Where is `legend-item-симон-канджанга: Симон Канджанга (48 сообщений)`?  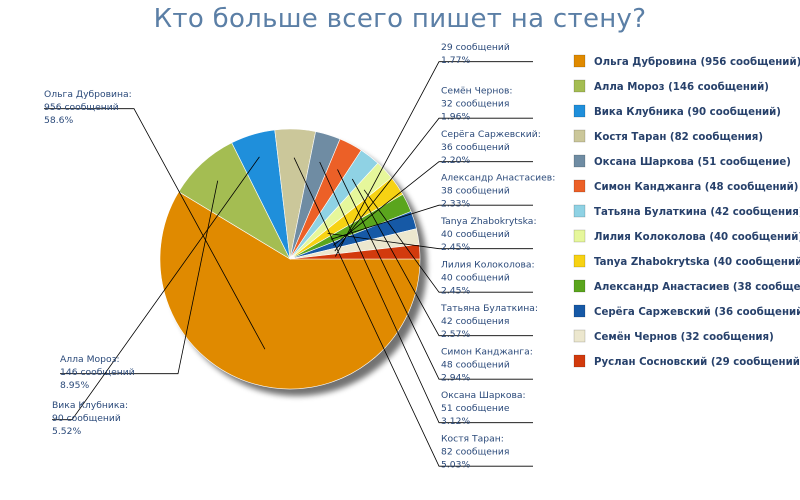 legend-item-симон-канджанга: Симон Канджанга (48 сообщений) is located at coordinates (685, 186).